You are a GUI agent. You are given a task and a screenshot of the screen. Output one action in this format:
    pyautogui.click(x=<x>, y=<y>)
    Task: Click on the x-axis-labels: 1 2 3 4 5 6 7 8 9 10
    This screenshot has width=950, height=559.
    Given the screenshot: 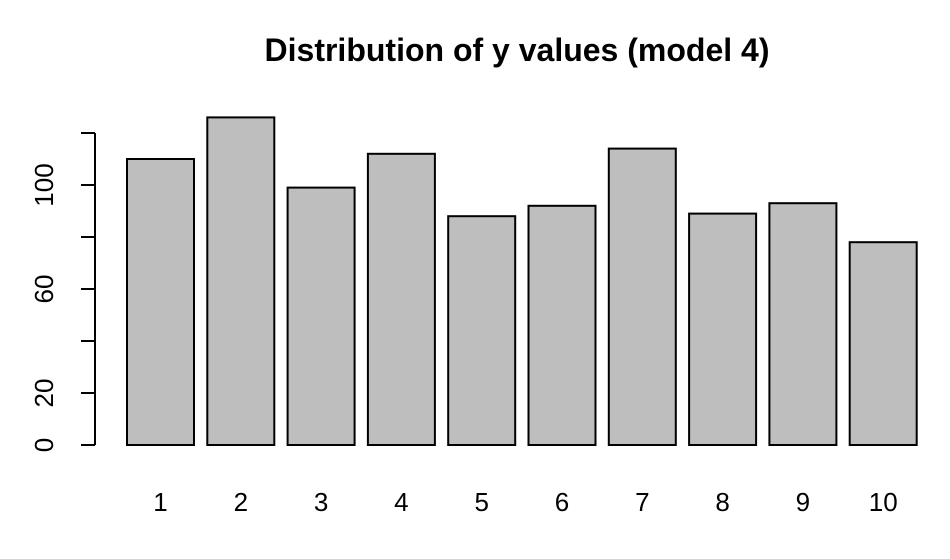 What is the action you would take?
    pyautogui.click(x=525, y=502)
    